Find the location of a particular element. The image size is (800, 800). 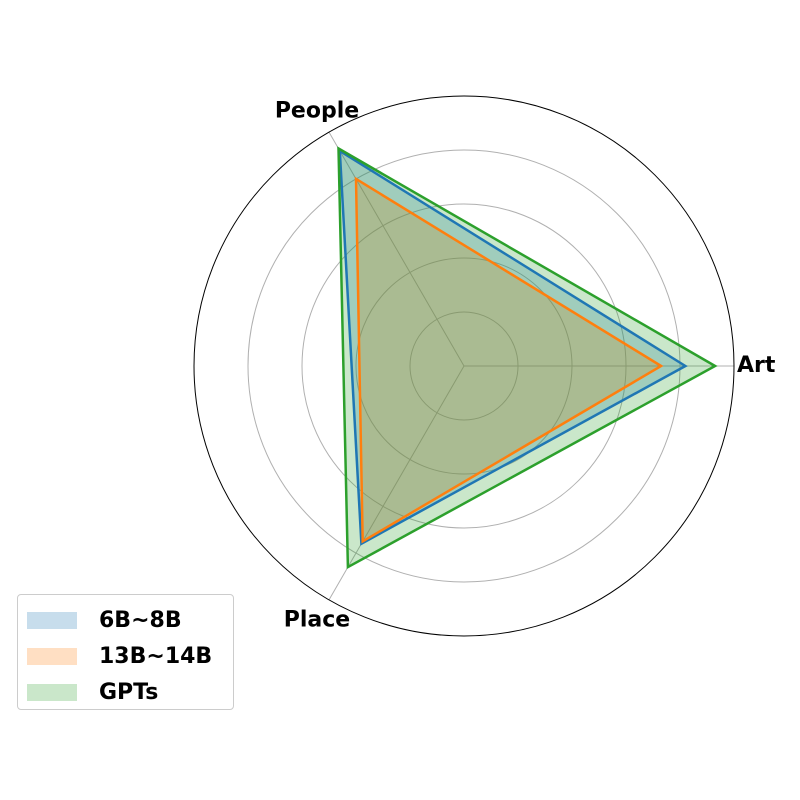

legend-item-0: 6B~8B is located at coordinates (125, 620).